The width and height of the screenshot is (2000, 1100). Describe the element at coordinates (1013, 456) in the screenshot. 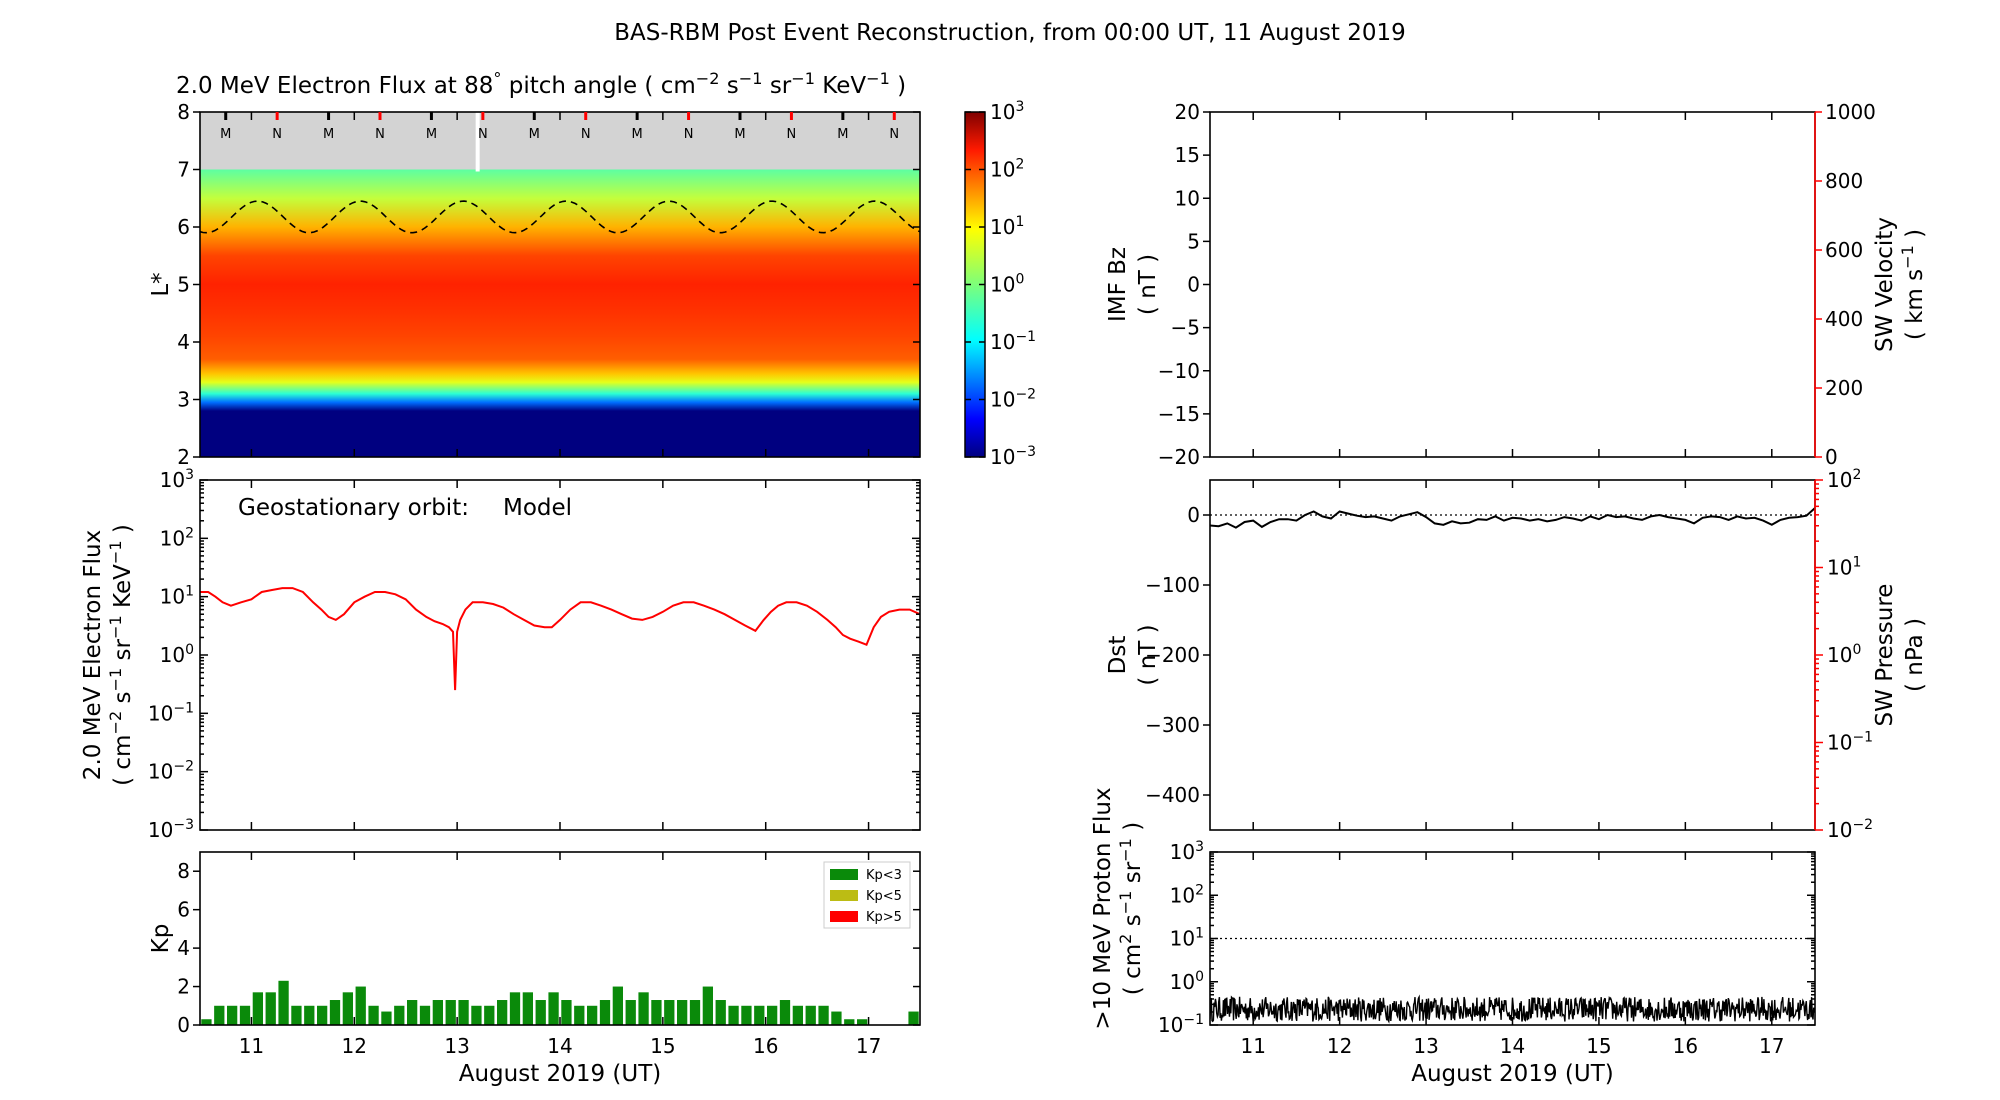

I see `colorbar-tick-label: 10⁻³` at that location.